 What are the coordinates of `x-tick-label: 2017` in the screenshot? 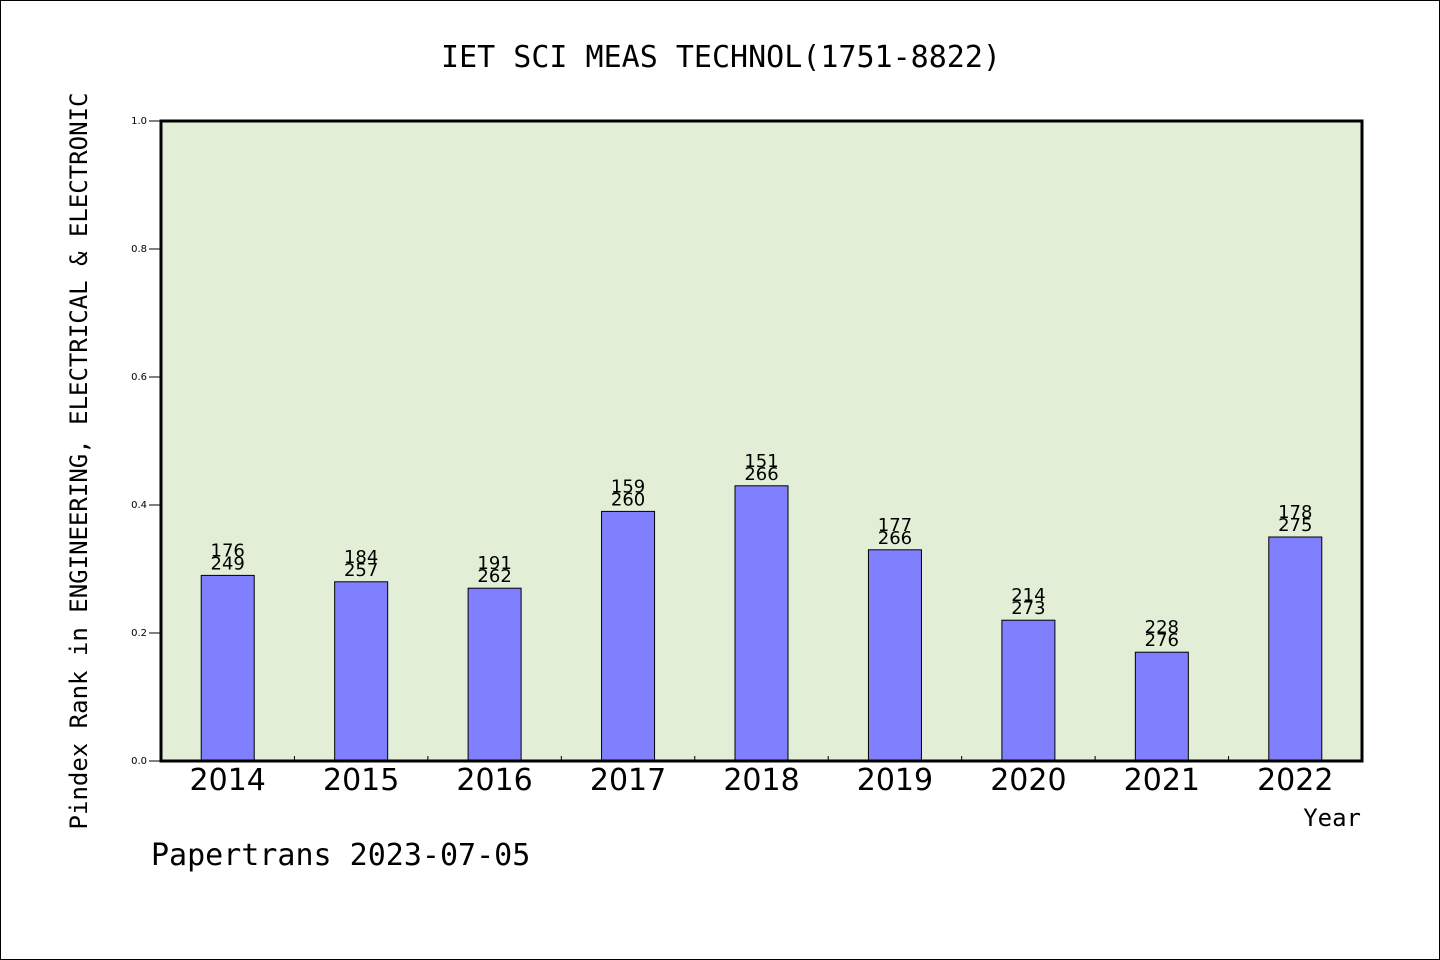 It's located at (628, 780).